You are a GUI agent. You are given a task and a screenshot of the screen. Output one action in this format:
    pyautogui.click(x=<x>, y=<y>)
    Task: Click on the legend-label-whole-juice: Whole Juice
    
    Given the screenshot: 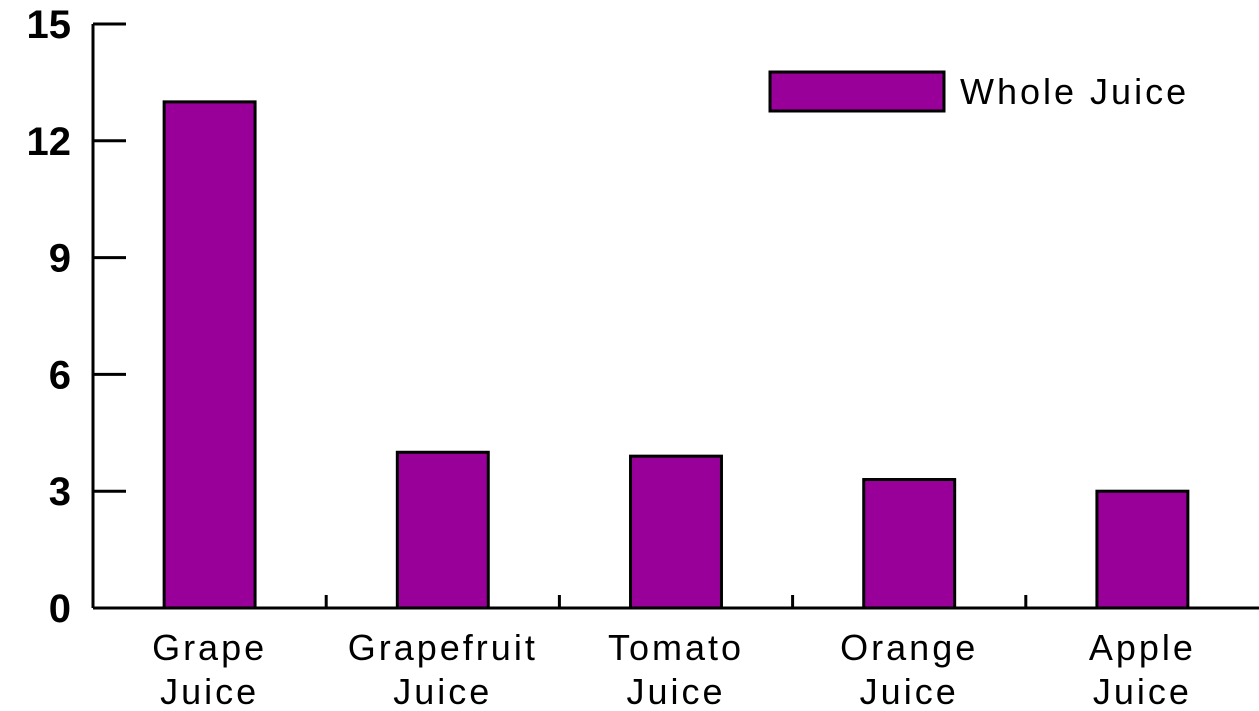 What is the action you would take?
    pyautogui.click(x=1074, y=91)
    